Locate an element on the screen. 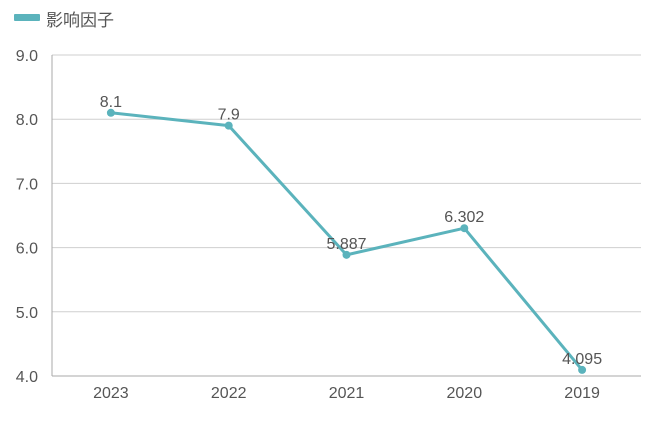  x-tick-label: 2019 is located at coordinates (582, 393).